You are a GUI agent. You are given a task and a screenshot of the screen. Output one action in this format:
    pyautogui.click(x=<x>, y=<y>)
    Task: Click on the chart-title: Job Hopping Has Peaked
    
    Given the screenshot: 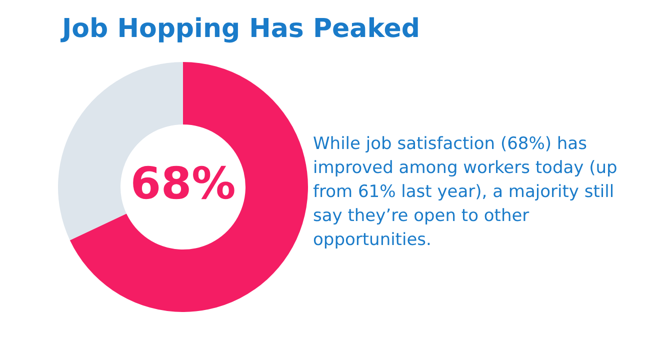 What is the action you would take?
    pyautogui.click(x=241, y=29)
    